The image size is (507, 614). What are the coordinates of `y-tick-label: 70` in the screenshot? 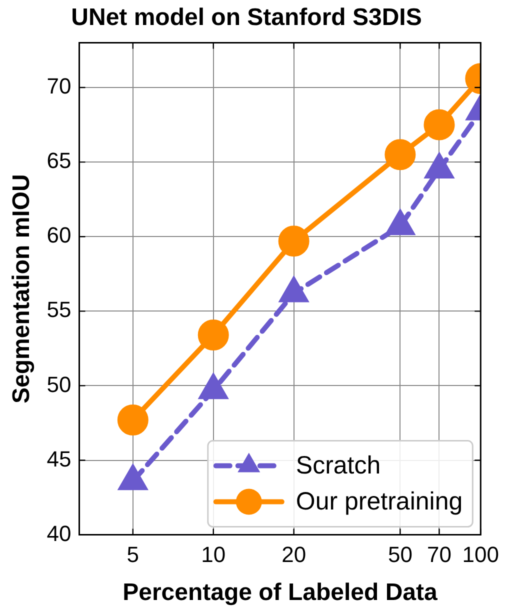 It's located at (59, 86).